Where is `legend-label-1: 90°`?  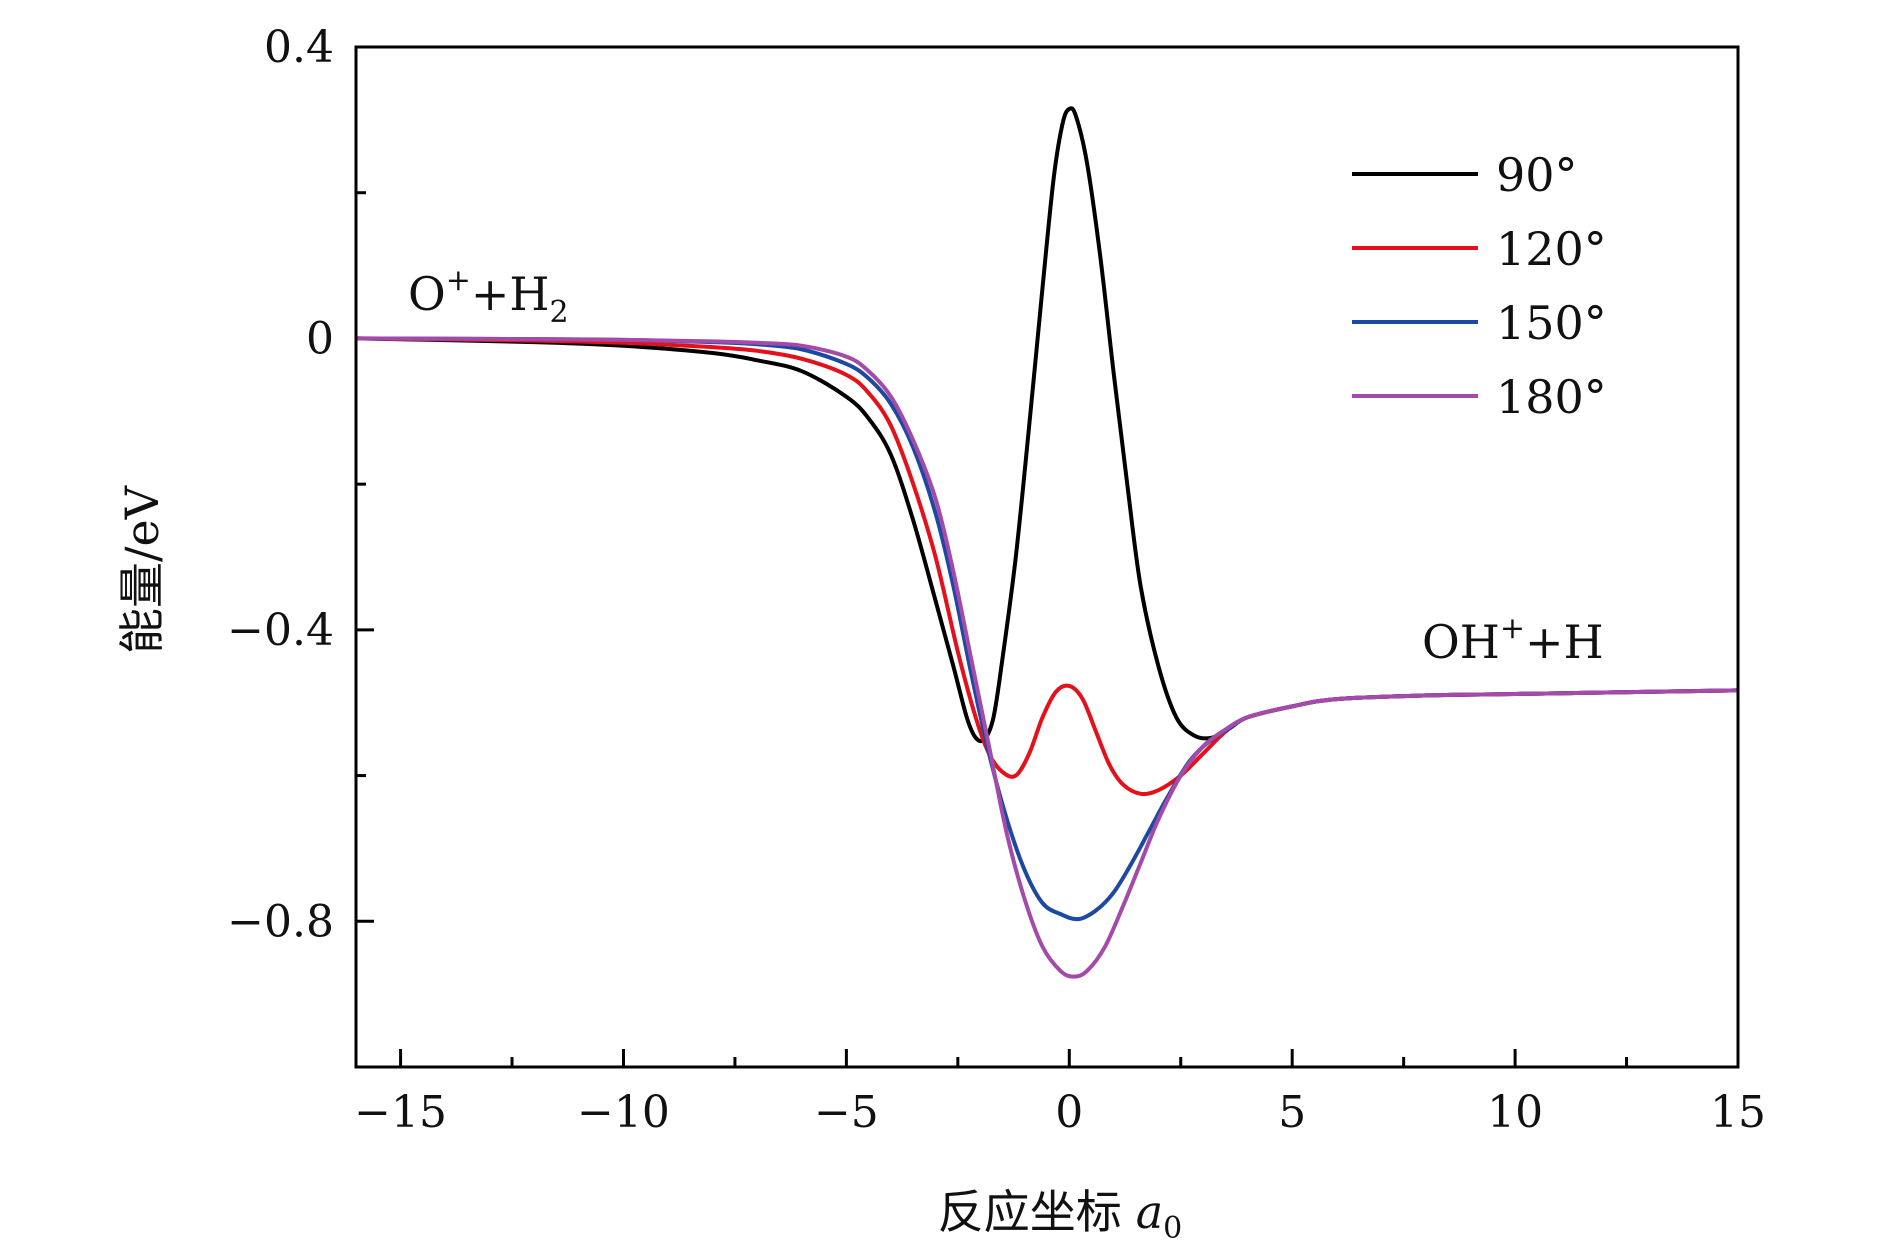
legend-label-1: 90° is located at coordinates (1537, 175).